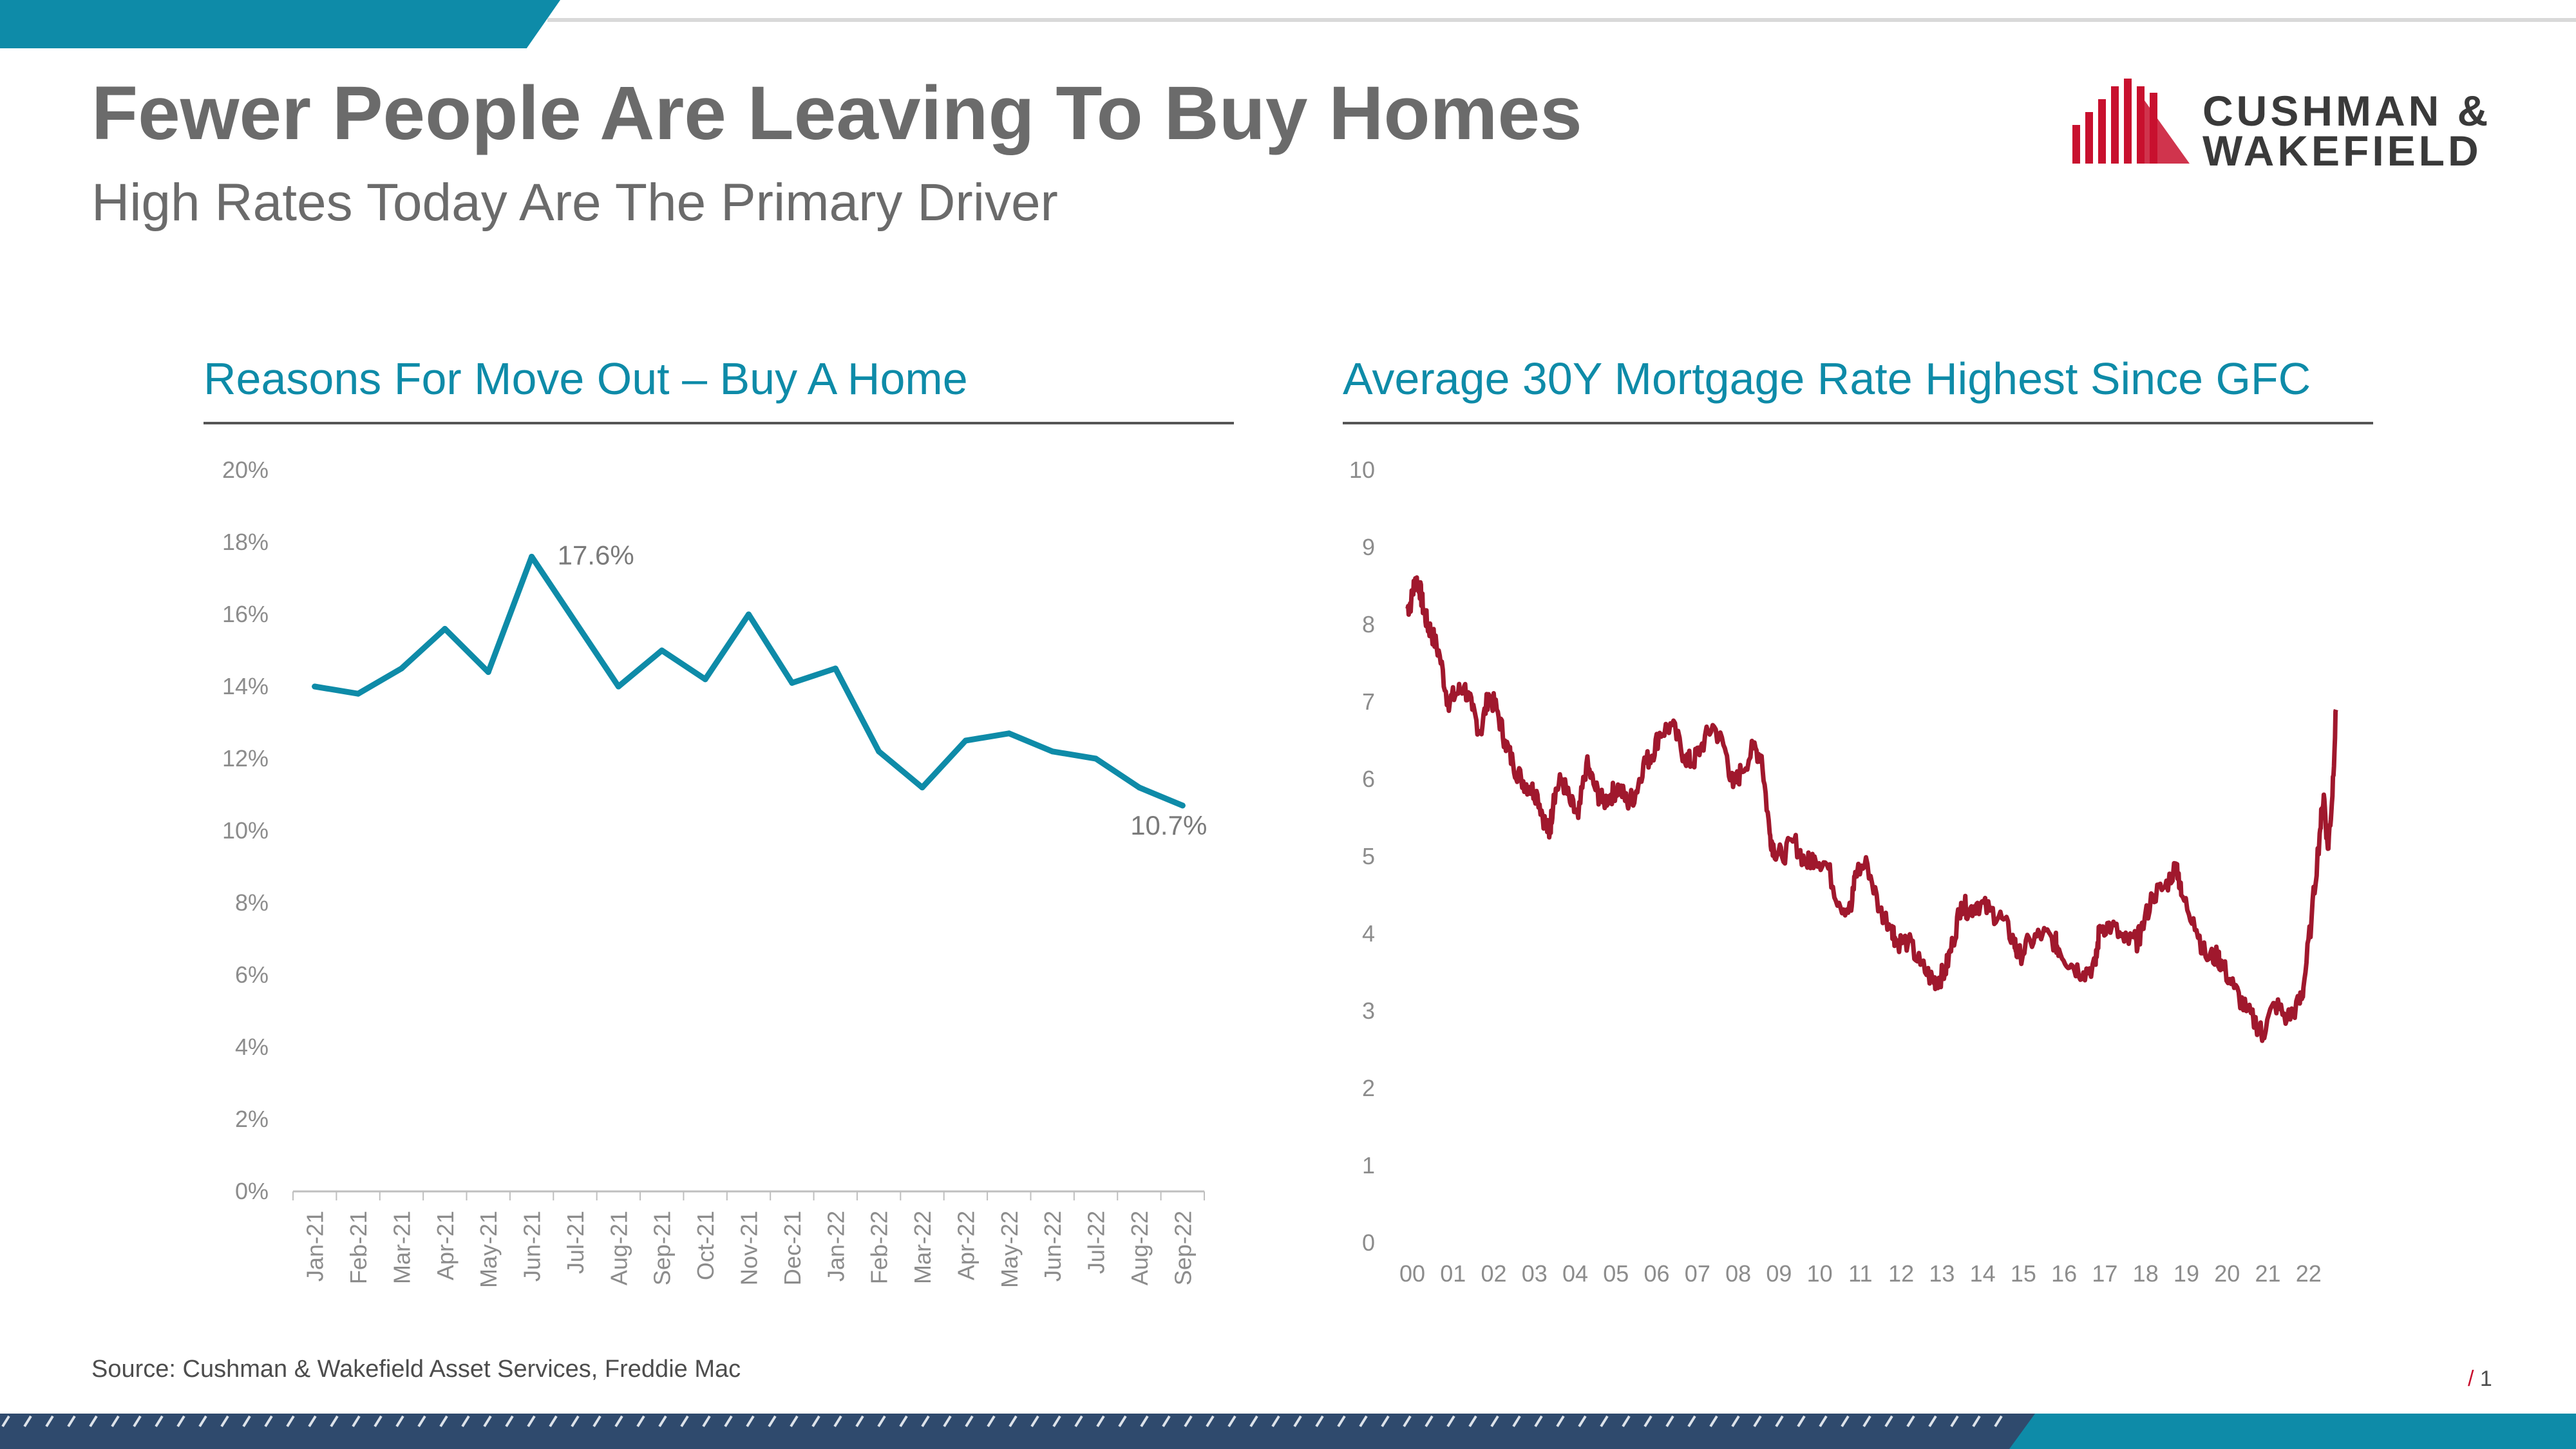  What do you see at coordinates (252, 975) in the screenshot?
I see `y-tick-label: 6%` at bounding box center [252, 975].